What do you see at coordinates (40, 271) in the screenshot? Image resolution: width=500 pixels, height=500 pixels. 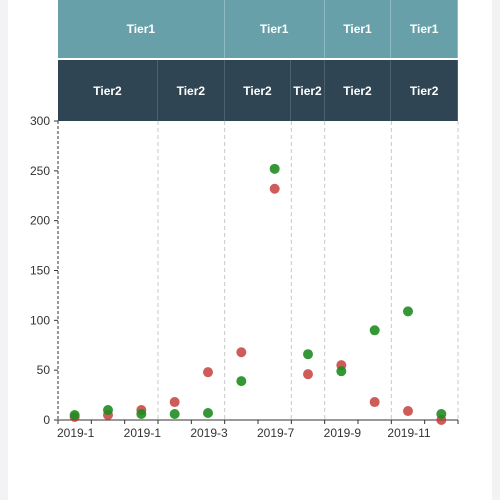 I see `y-tick-label: 150` at bounding box center [40, 271].